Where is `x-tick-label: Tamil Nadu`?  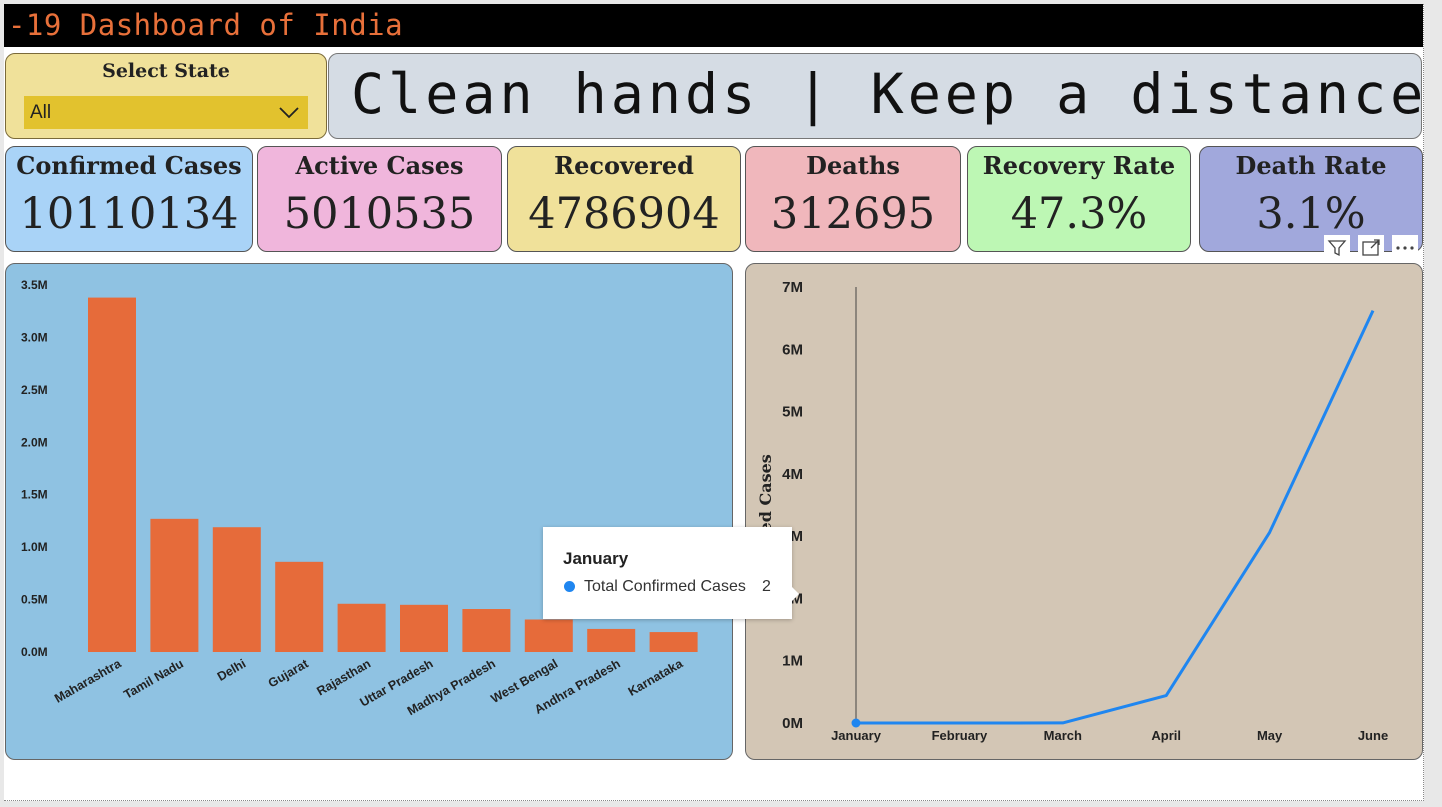 x-tick-label: Tamil Nadu is located at coordinates (153, 678).